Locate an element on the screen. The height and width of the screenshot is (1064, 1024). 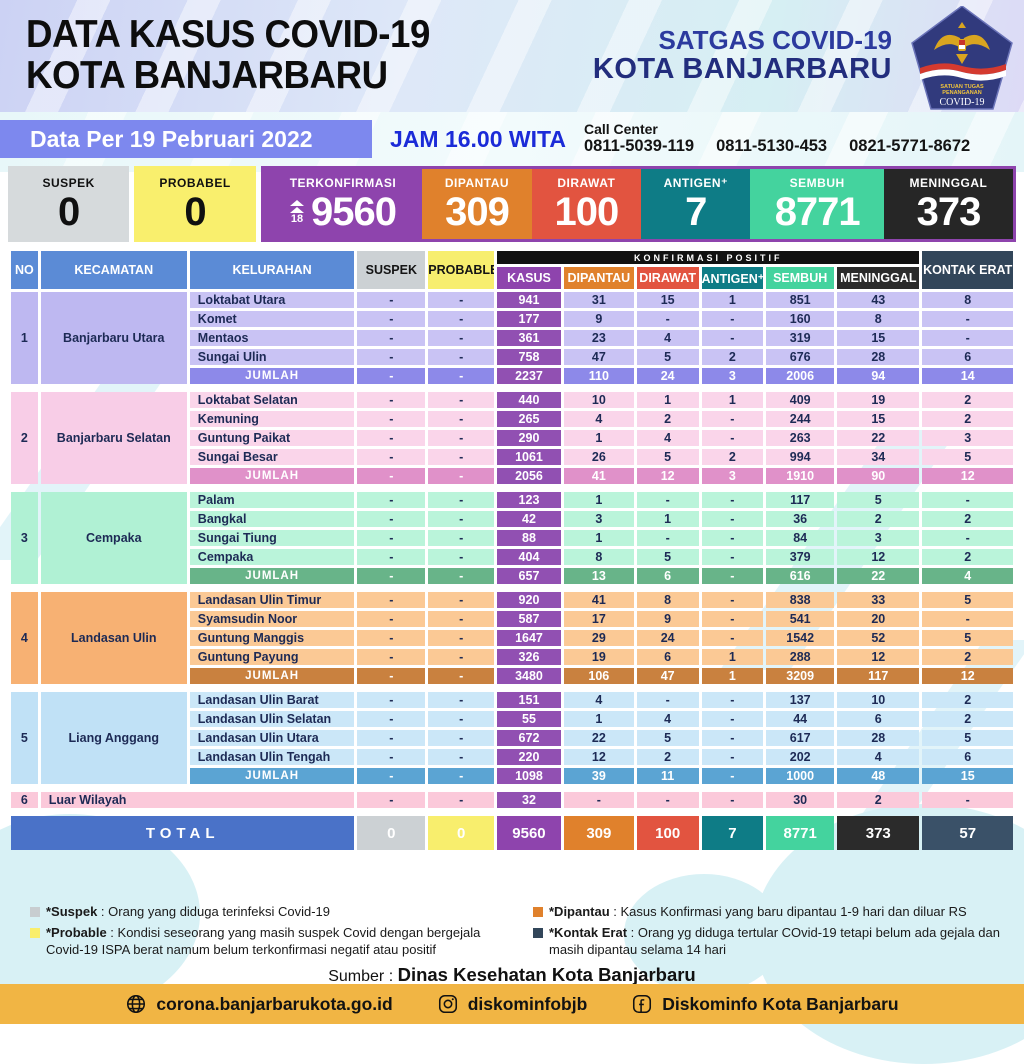
kecamatan-name: Cempaka is located at coordinates (113, 538).